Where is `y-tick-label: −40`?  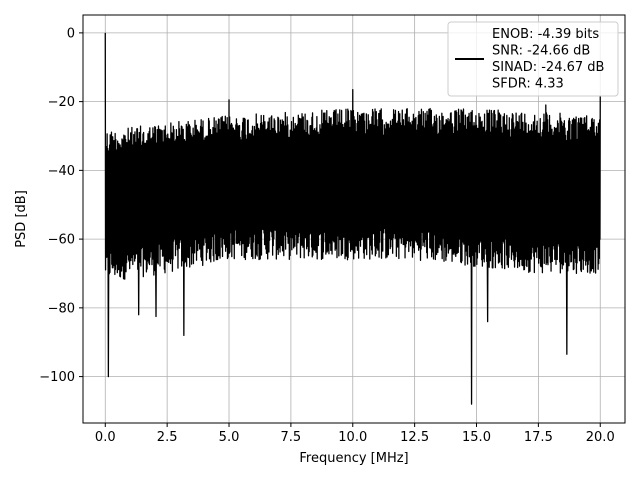
y-tick-label: −40 is located at coordinates (61, 171).